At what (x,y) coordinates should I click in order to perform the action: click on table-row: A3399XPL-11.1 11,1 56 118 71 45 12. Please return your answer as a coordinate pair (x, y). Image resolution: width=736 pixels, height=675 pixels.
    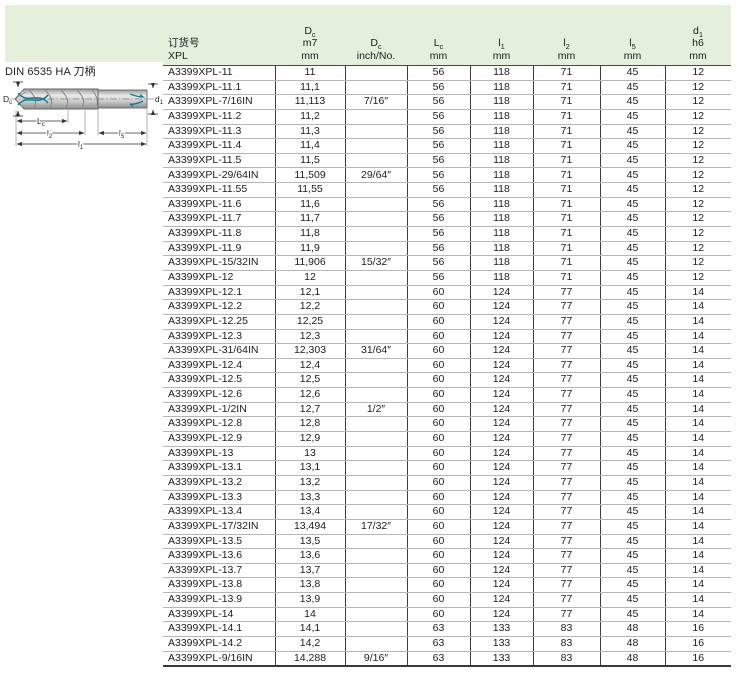
    Looking at the image, I should click on (447, 88).